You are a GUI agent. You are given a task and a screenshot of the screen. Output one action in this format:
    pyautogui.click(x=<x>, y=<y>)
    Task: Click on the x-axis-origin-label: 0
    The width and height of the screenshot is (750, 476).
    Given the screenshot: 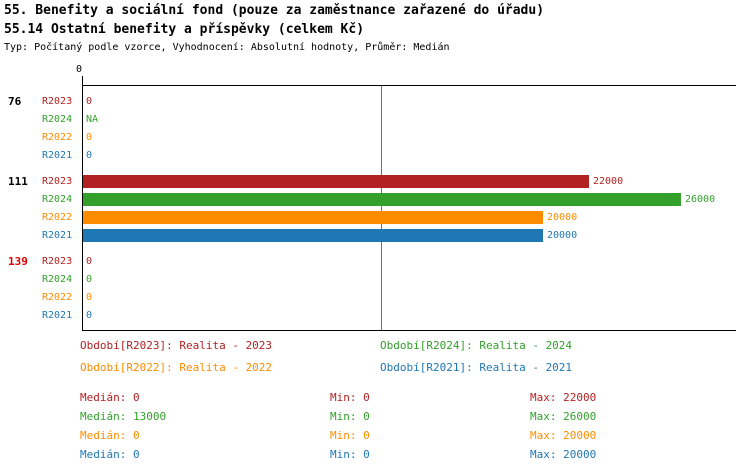 What is the action you would take?
    pyautogui.click(x=79, y=69)
    